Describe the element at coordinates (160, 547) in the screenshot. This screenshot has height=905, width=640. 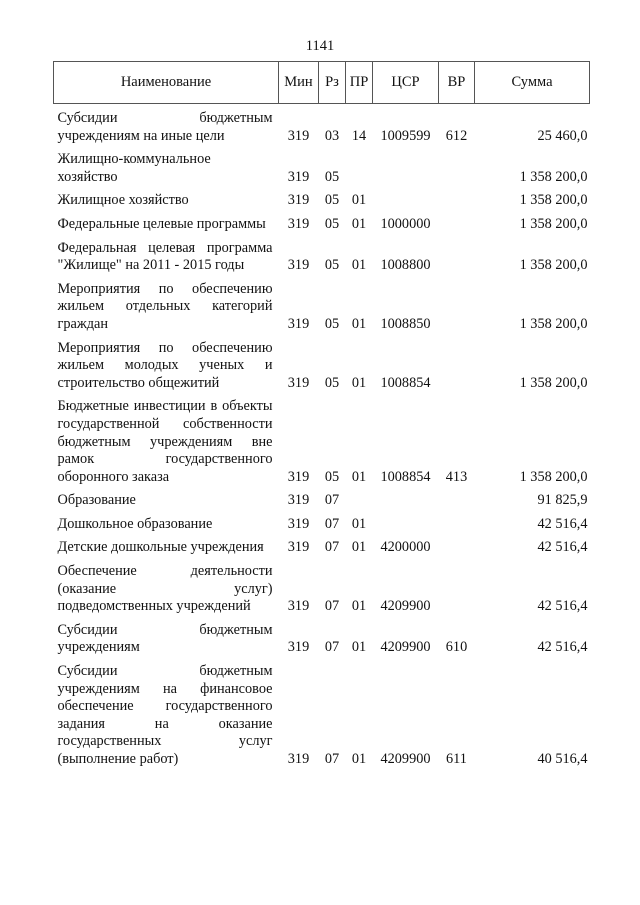
I see `cell-name: Детские дошкольные учреждения` at that location.